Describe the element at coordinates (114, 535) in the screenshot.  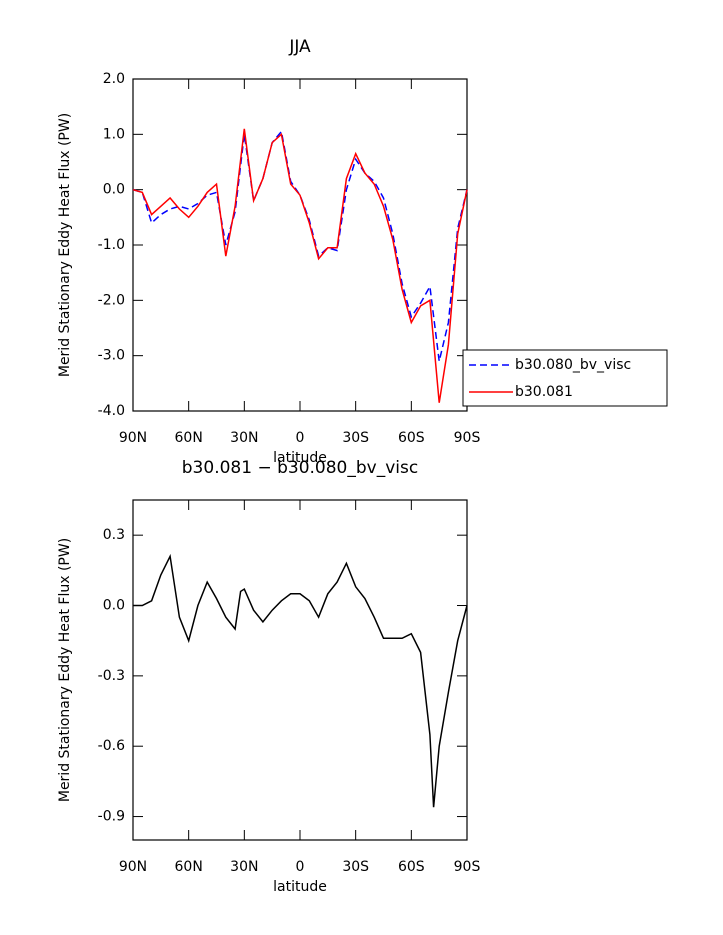
I see `y-tick-label: 0.3` at that location.